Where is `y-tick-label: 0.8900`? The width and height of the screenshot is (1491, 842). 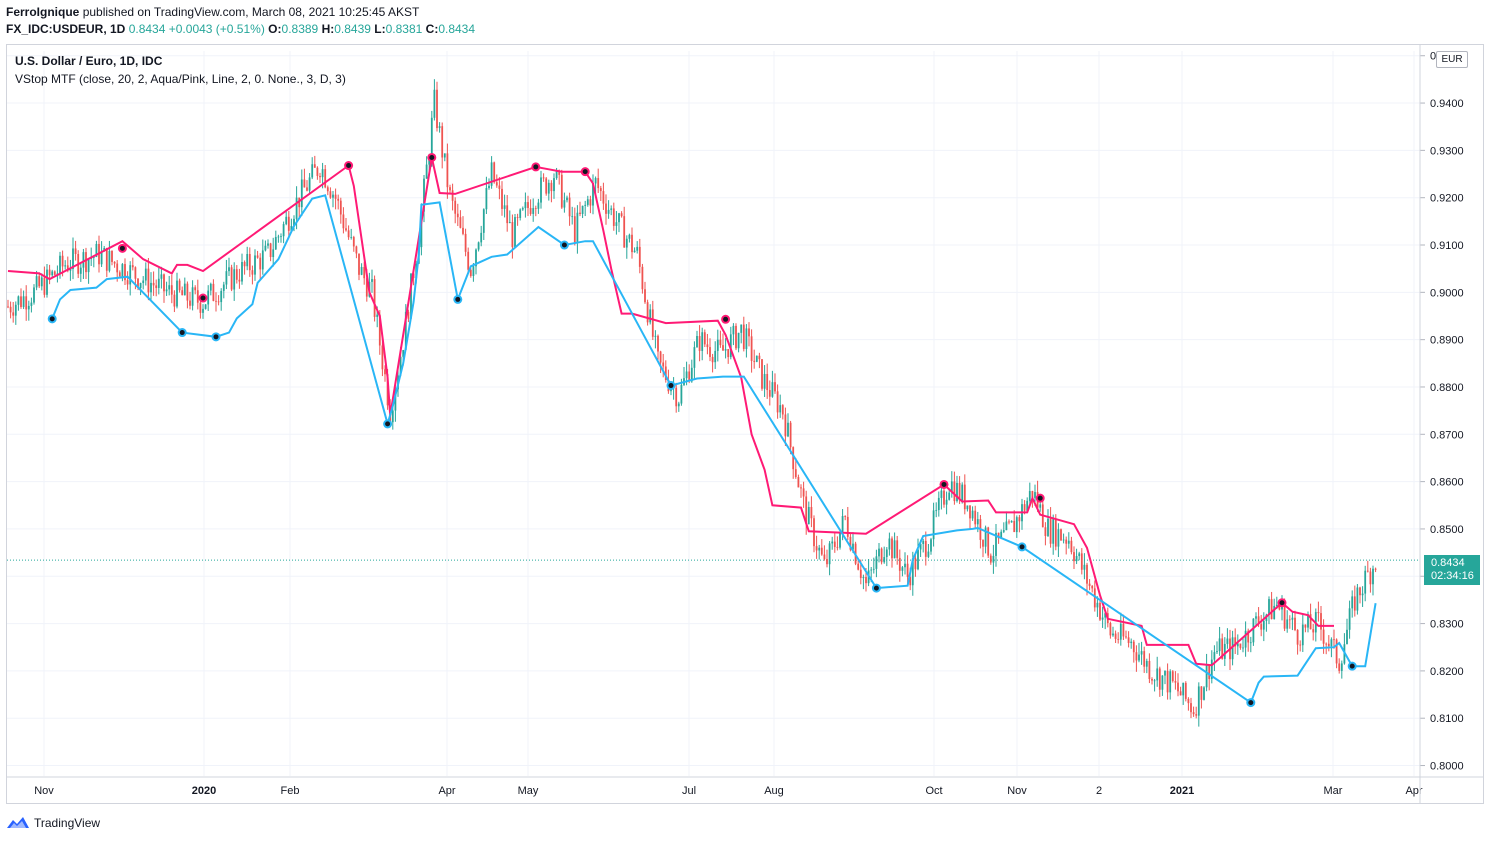
y-tick-label: 0.8900 is located at coordinates (1447, 341).